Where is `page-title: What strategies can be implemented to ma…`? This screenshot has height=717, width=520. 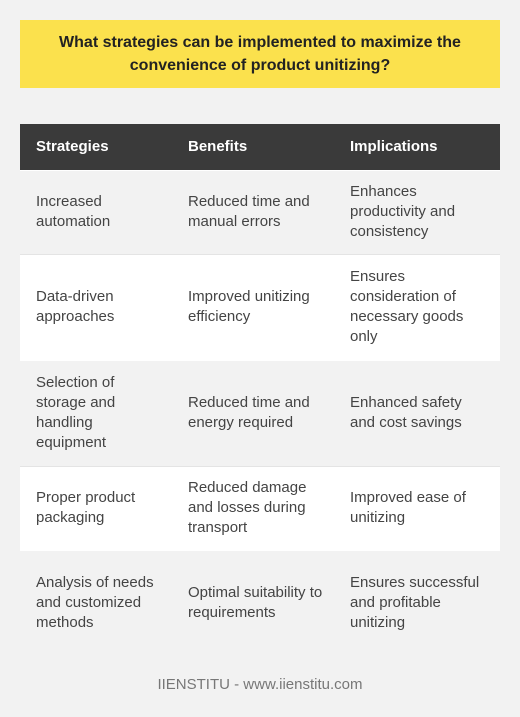 page-title: What strategies can be implemented to ma… is located at coordinates (260, 54).